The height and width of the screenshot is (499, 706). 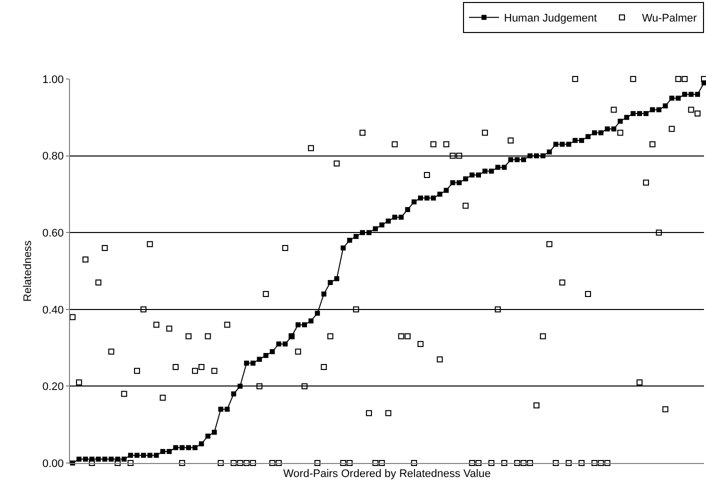 What do you see at coordinates (53, 387) in the screenshot?
I see `y-tick-label: 0.20` at bounding box center [53, 387].